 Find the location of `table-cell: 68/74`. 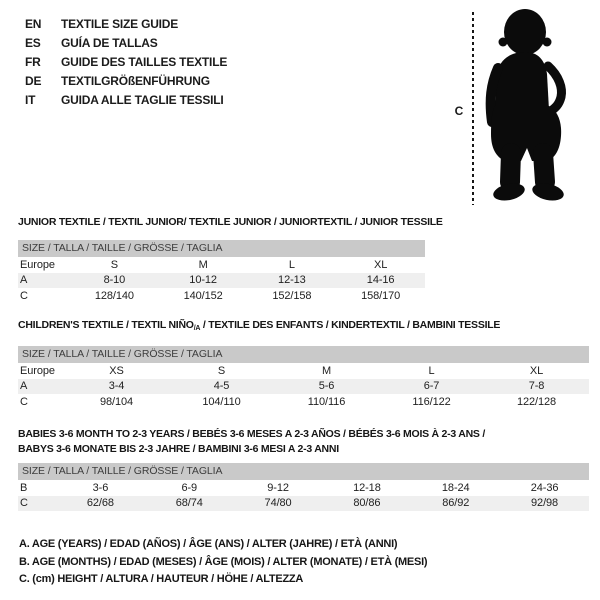

table-cell: 68/74 is located at coordinates (189, 503).